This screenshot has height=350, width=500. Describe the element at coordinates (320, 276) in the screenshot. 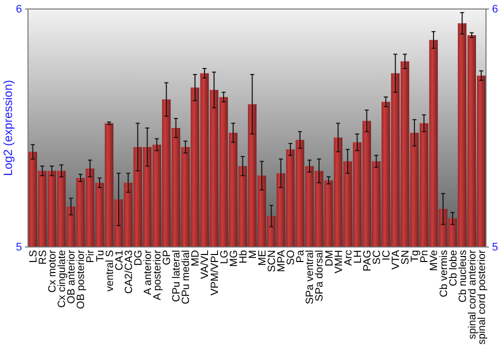

I see `x-tick-label: SPa dorsal` at that location.